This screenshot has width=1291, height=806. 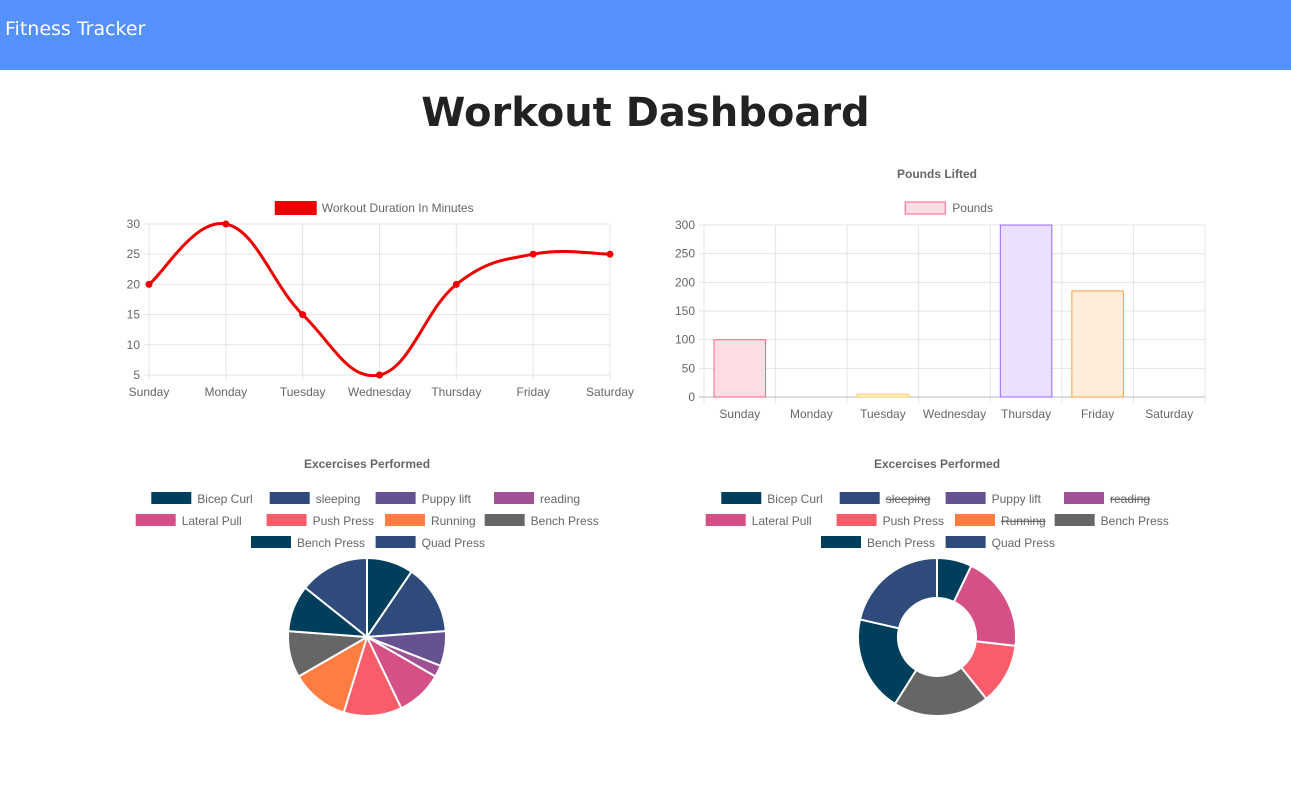 I want to click on legend-label-pie: Lateral Pull, so click(x=212, y=521).